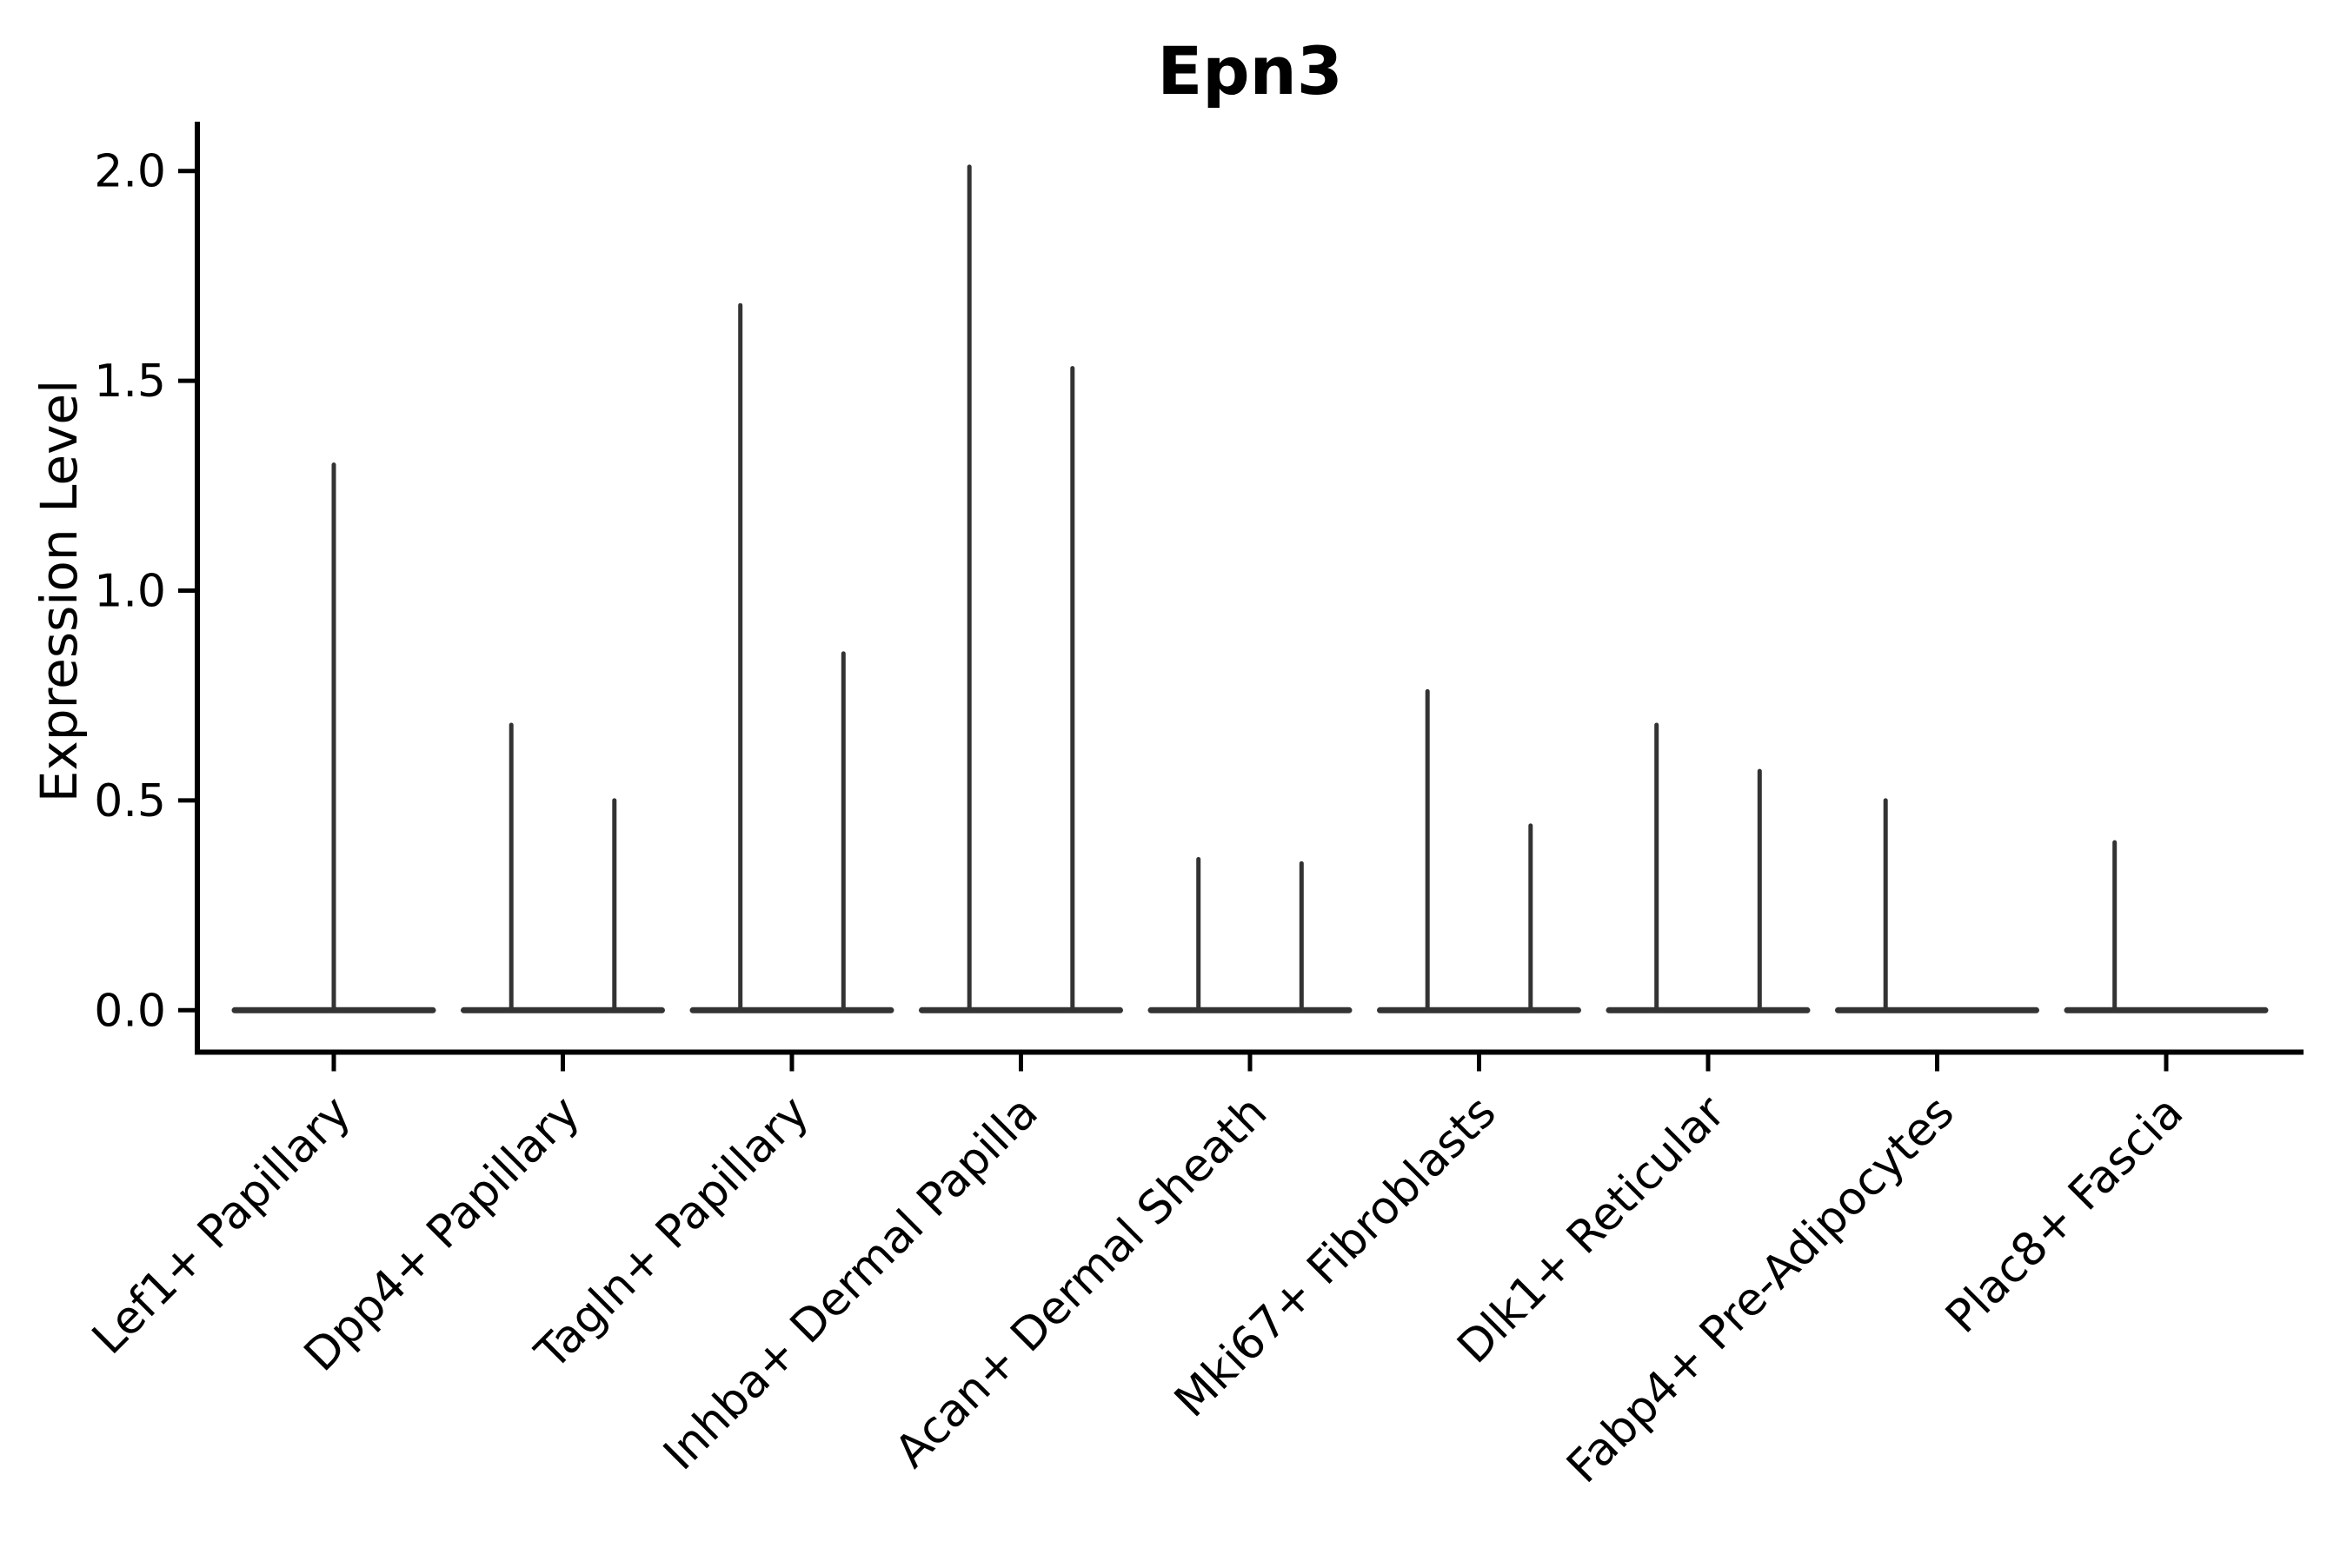  I want to click on y-tick-label: 1.5, so click(130, 381).